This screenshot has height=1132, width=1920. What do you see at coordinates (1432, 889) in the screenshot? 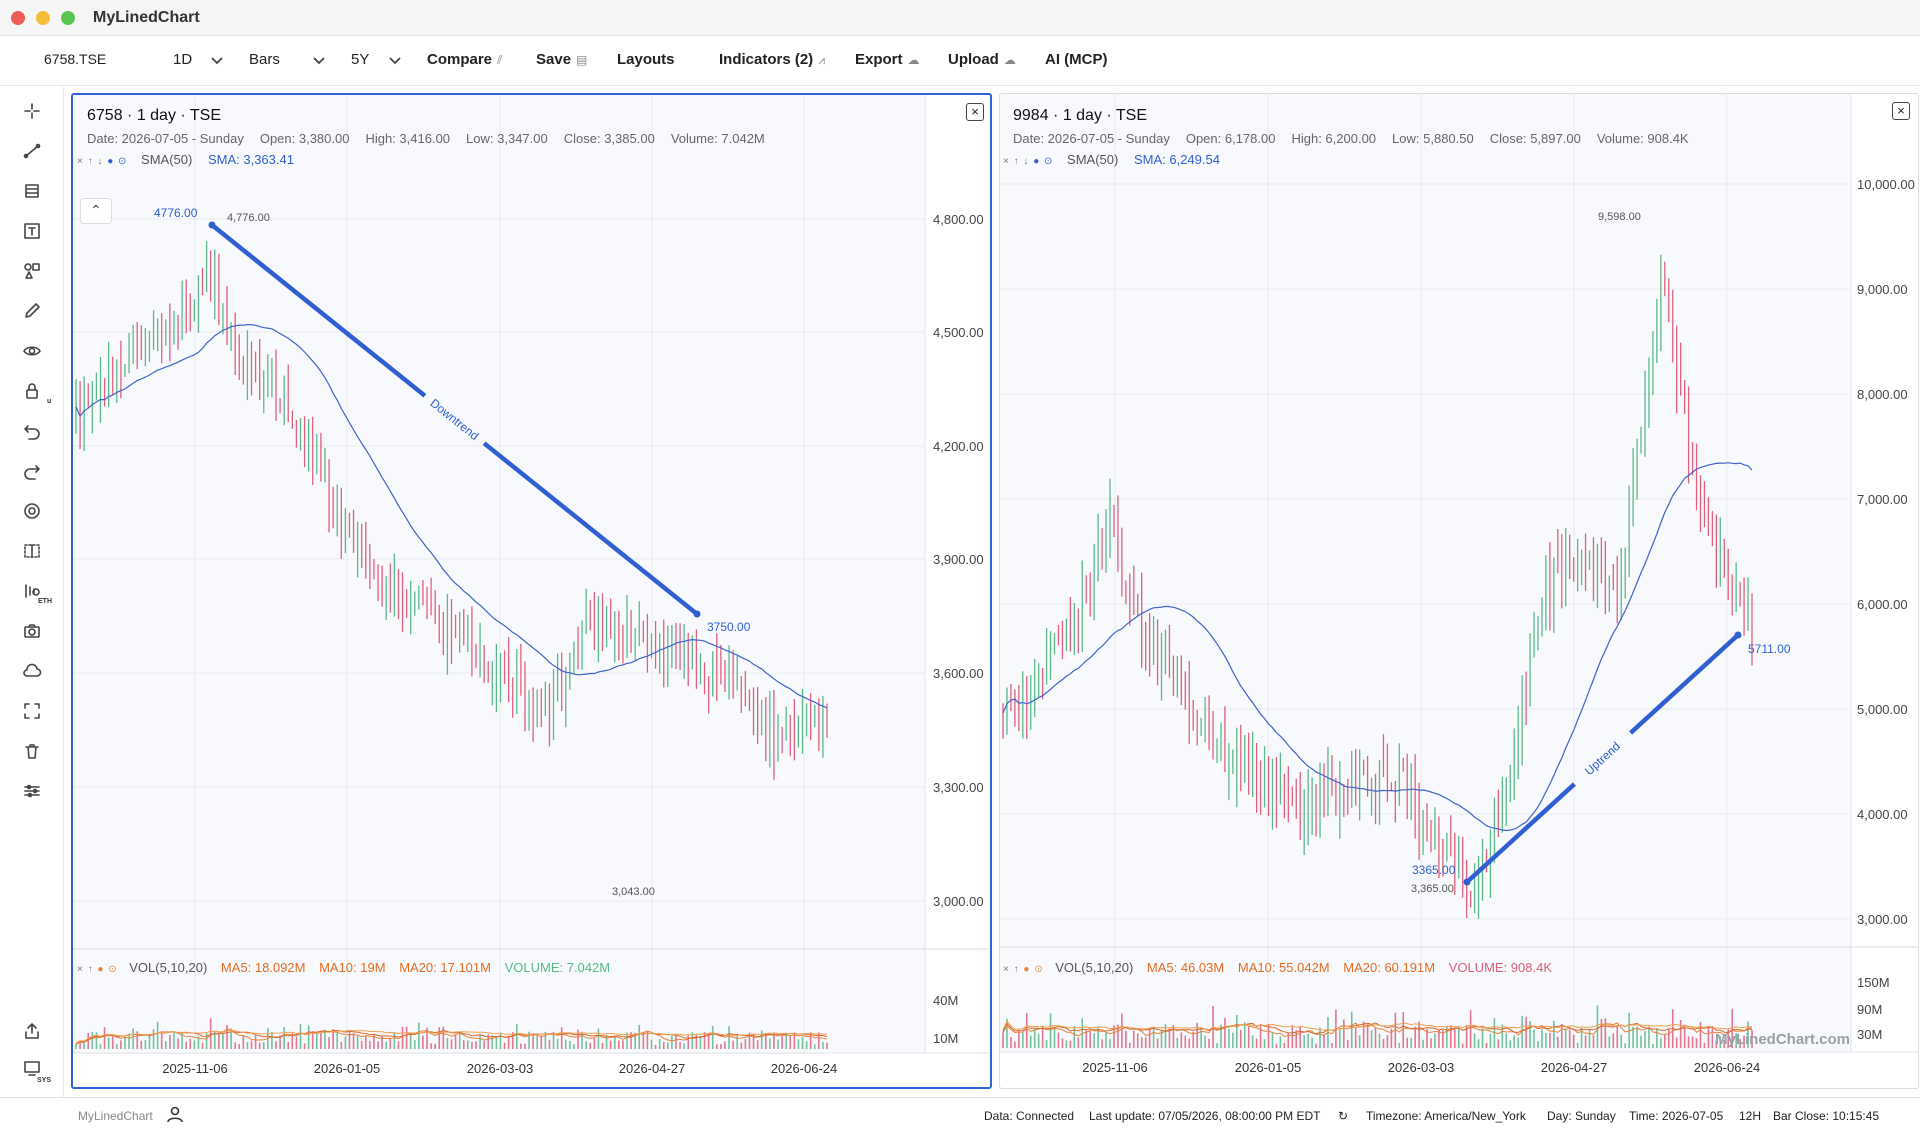
I see `low-price-marker: 3,365.00` at bounding box center [1432, 889].